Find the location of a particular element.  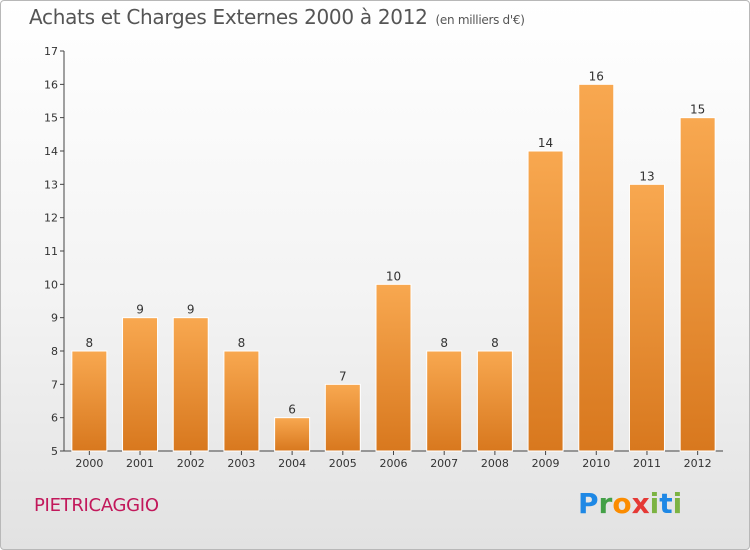

y-tick-label: 13 is located at coordinates (51, 184).